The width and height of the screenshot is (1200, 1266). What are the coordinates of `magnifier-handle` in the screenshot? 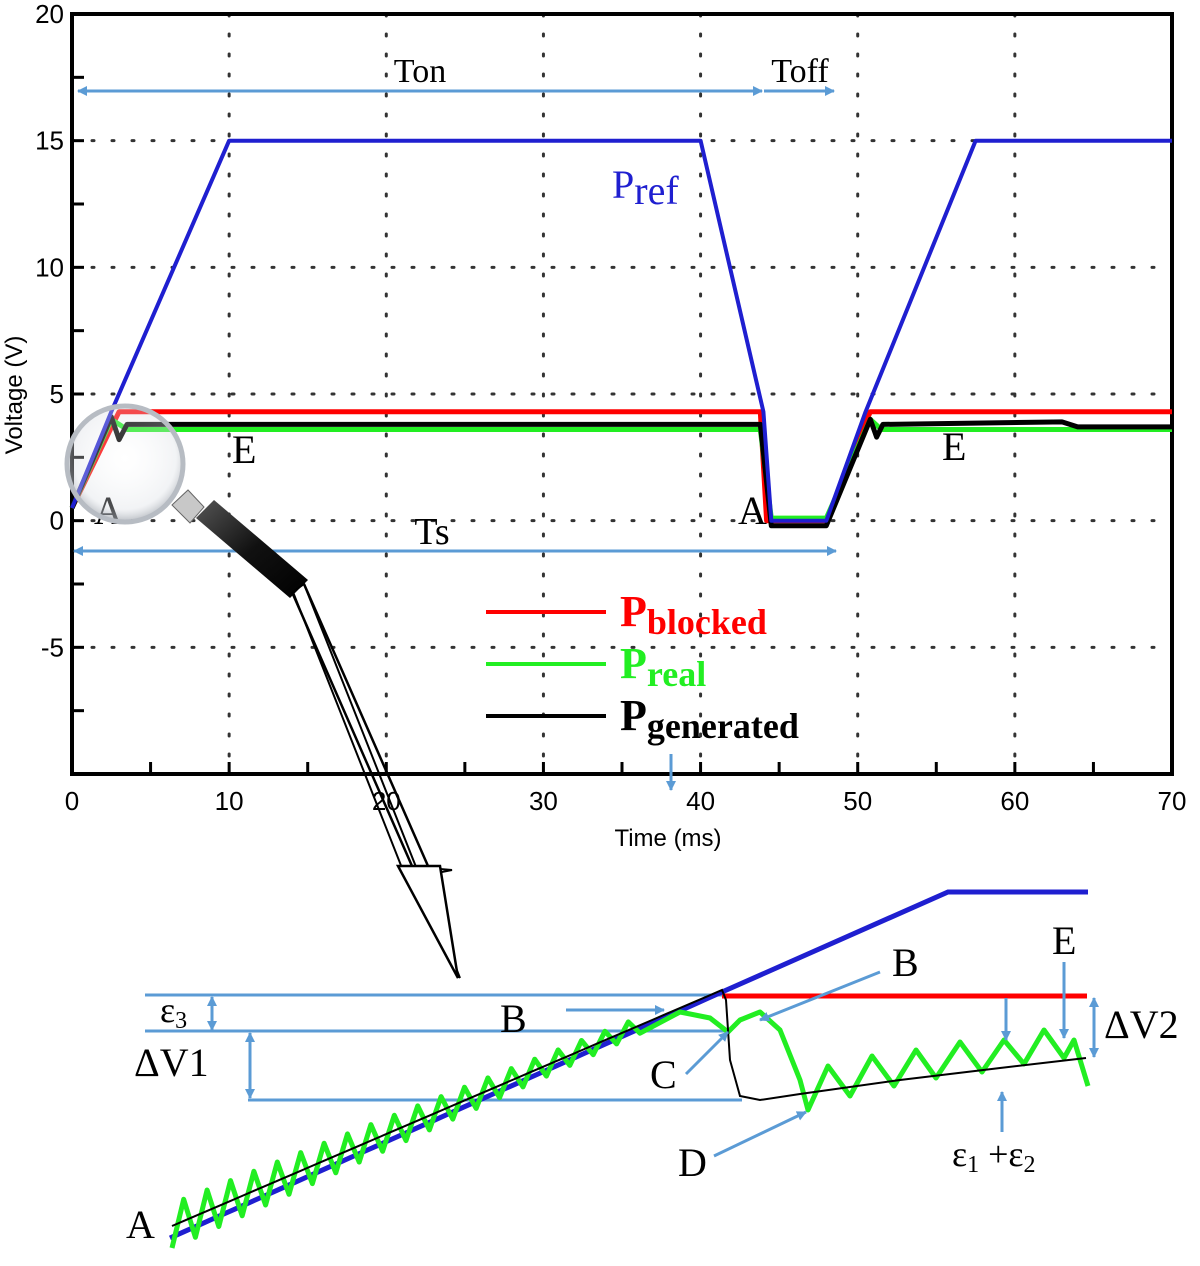 It's located at (252, 549).